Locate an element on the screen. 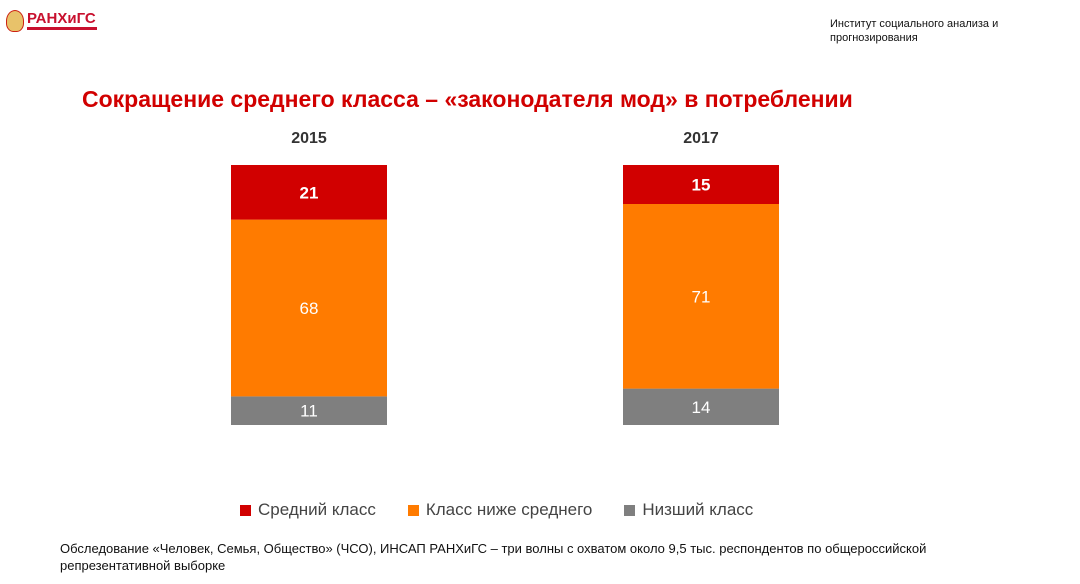  legend-label: Средний класс is located at coordinates (317, 509).